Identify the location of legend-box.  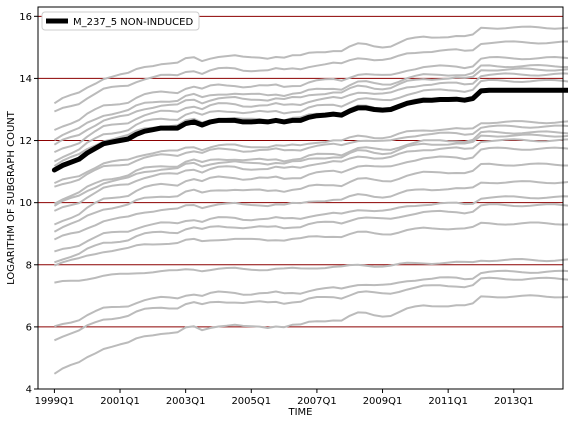
(120, 21).